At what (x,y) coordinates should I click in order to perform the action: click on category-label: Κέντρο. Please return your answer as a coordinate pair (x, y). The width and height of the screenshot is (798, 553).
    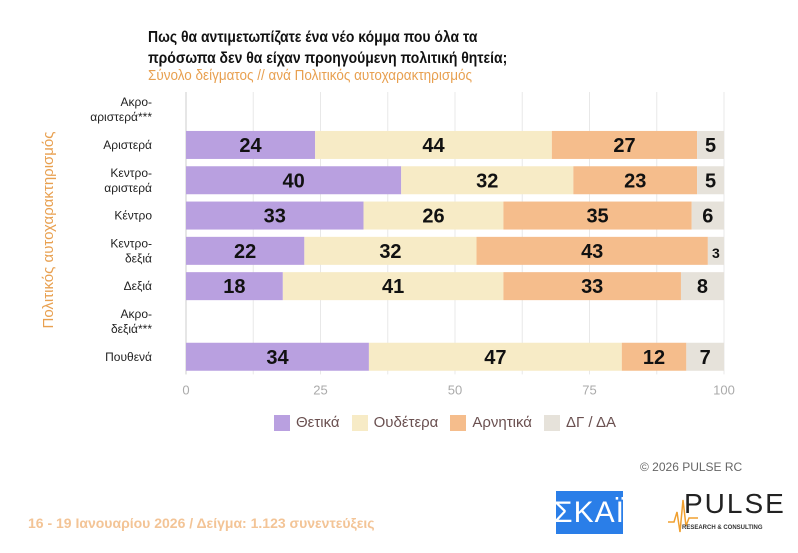
    Looking at the image, I should click on (133, 216).